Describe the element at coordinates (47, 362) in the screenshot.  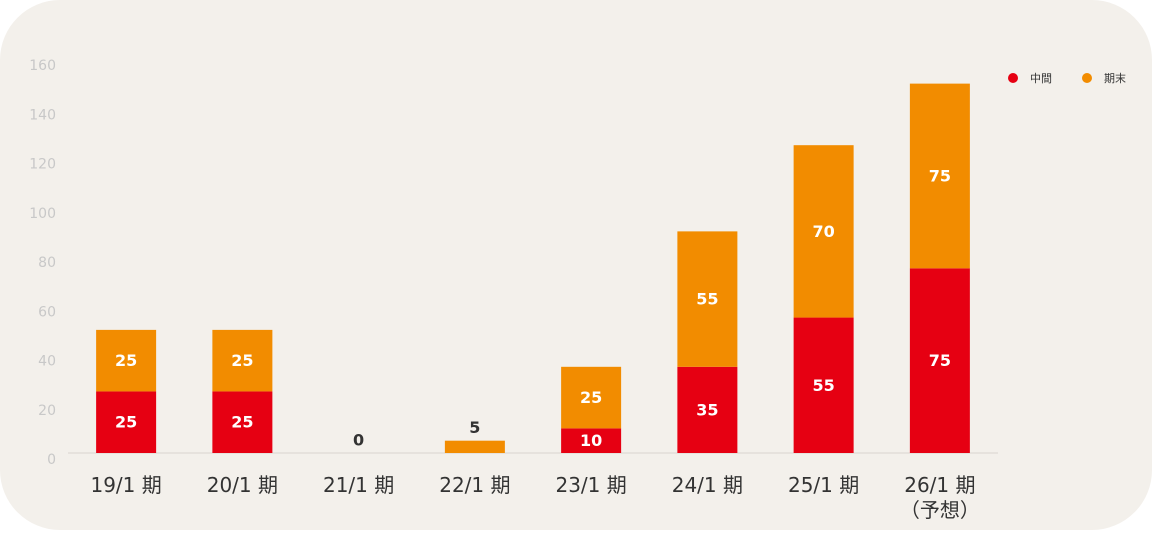
I see `y-tick-label: 40` at that location.